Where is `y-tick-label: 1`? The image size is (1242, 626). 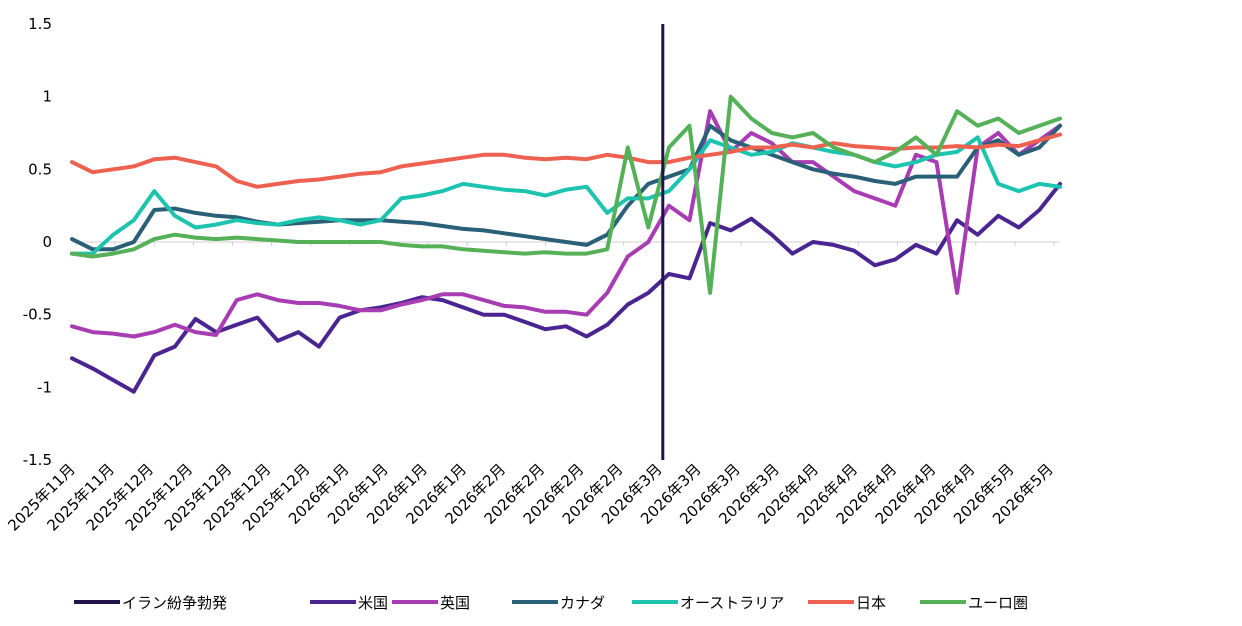 y-tick-label: 1 is located at coordinates (47, 97).